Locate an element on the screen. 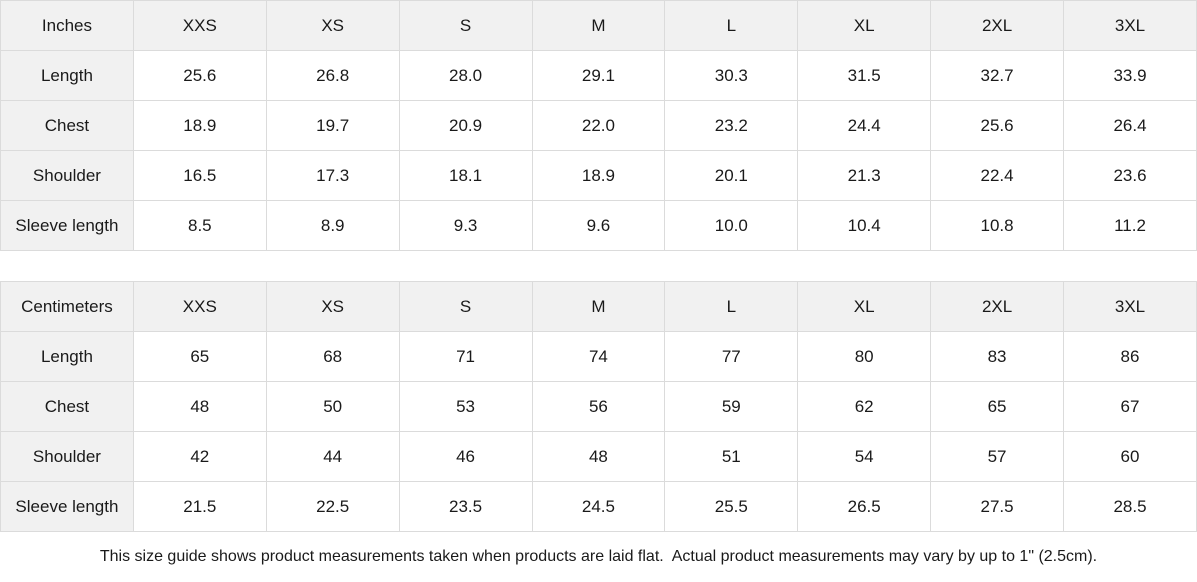  value-cell: 8.9 is located at coordinates (332, 225).